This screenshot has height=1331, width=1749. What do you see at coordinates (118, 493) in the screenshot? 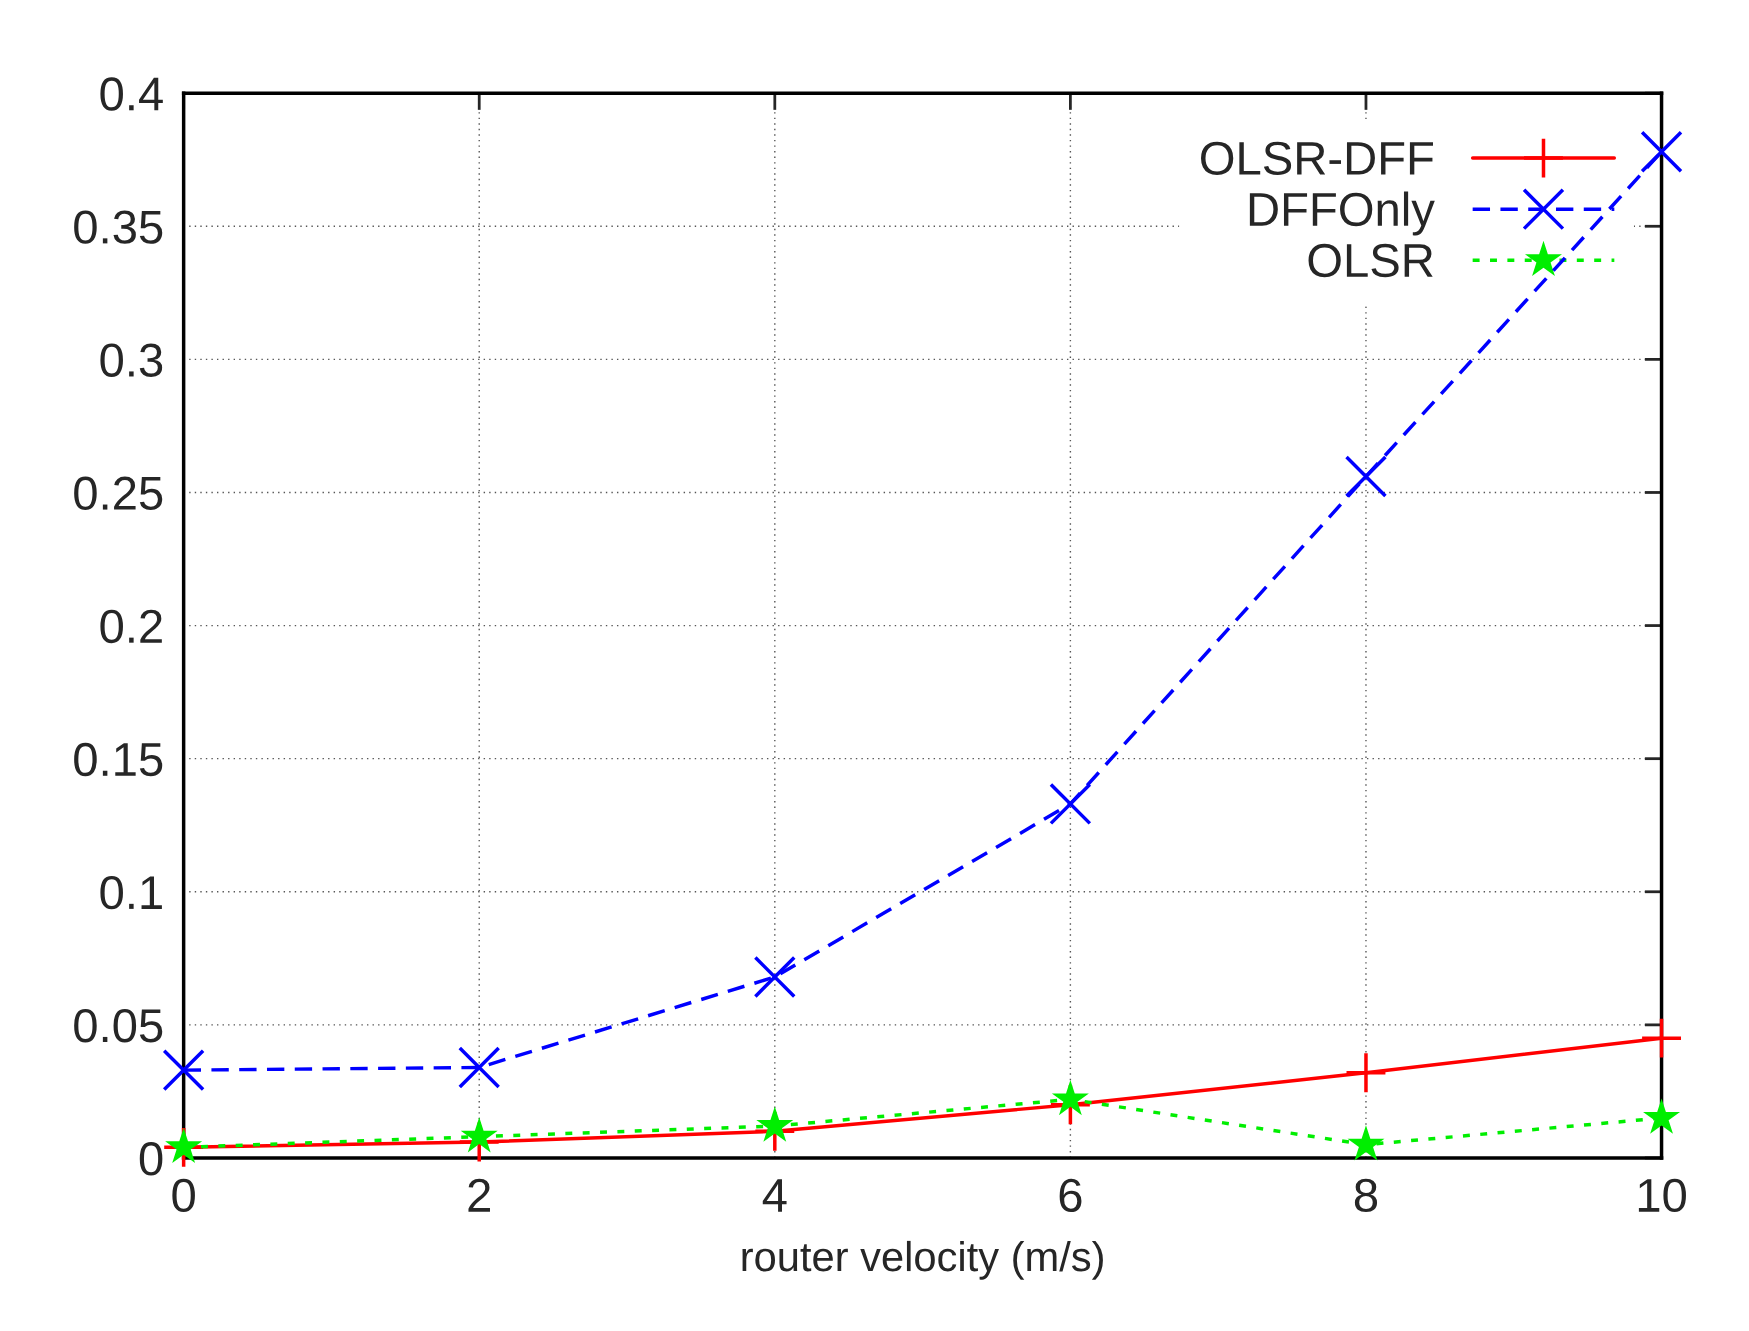
I see `y-tick-label: 0.25` at bounding box center [118, 493].